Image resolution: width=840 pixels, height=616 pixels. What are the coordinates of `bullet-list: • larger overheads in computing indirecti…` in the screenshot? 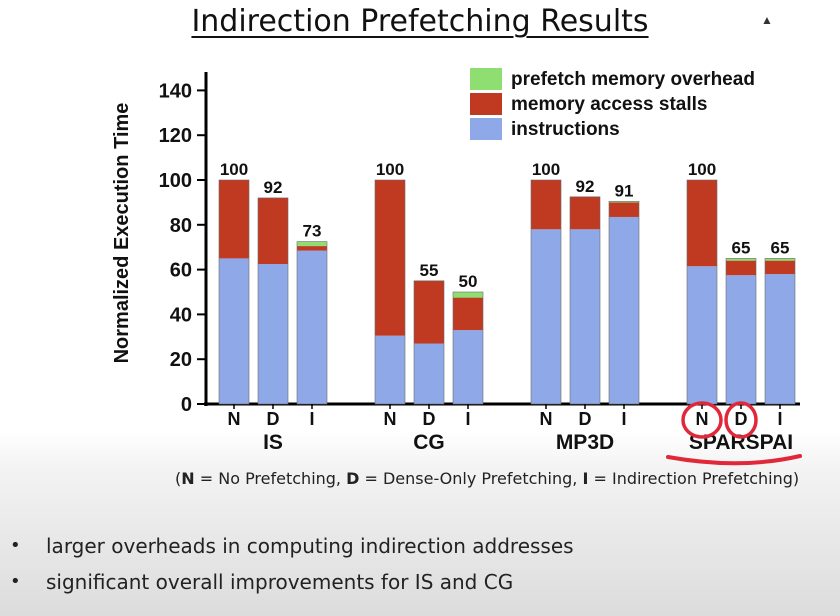 It's located at (292, 568).